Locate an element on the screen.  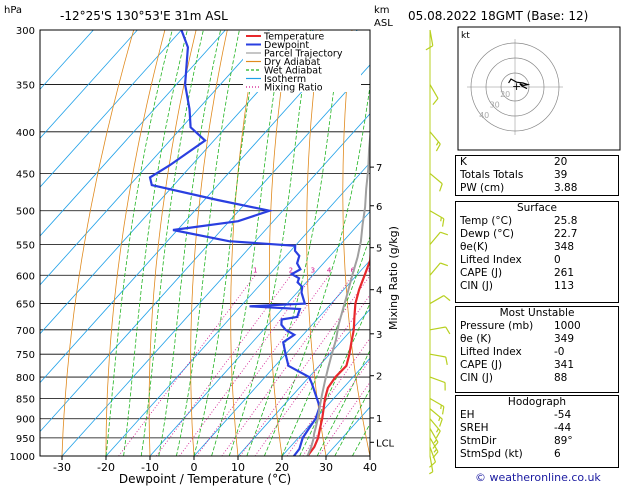
legend-label: Isotherm is located at coordinates (285, 79).